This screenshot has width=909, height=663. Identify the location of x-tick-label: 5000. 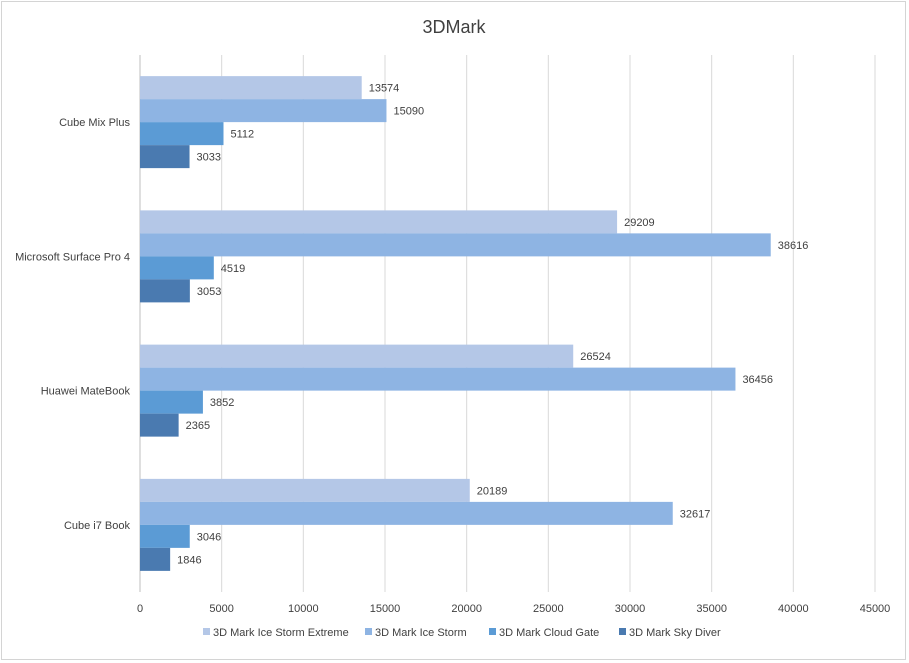
(221, 609).